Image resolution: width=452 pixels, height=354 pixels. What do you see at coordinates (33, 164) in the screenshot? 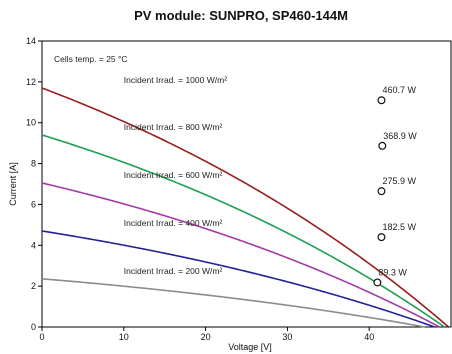
I see `y-tick-label: 8` at bounding box center [33, 164].